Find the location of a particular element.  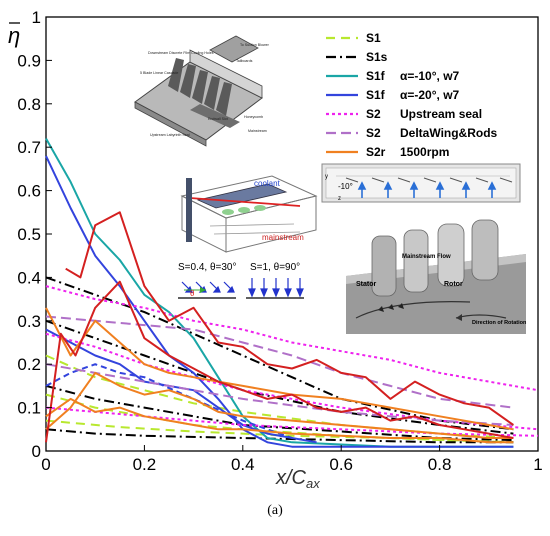

facility-label-mainstream: Mainstream is located at coordinates (257, 131).